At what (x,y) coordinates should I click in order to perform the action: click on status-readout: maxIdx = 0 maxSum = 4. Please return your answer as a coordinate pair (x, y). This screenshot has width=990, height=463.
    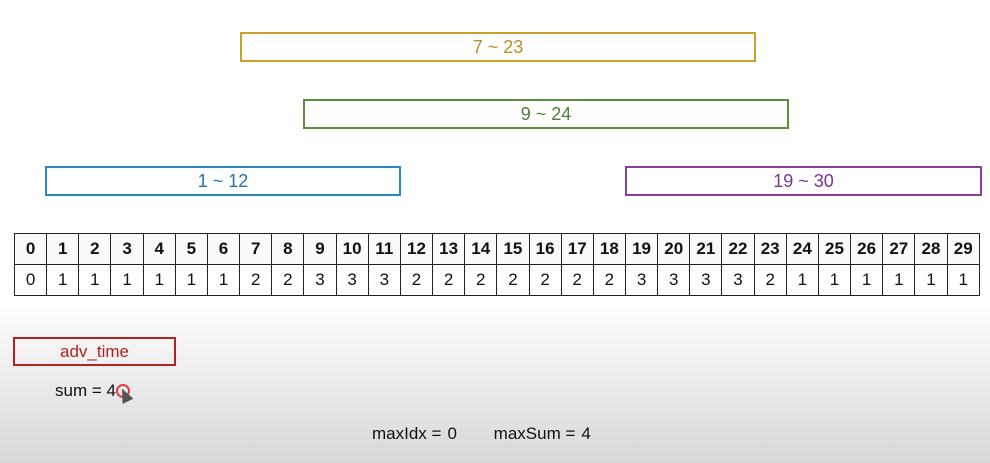
    Looking at the image, I should click on (484, 434).